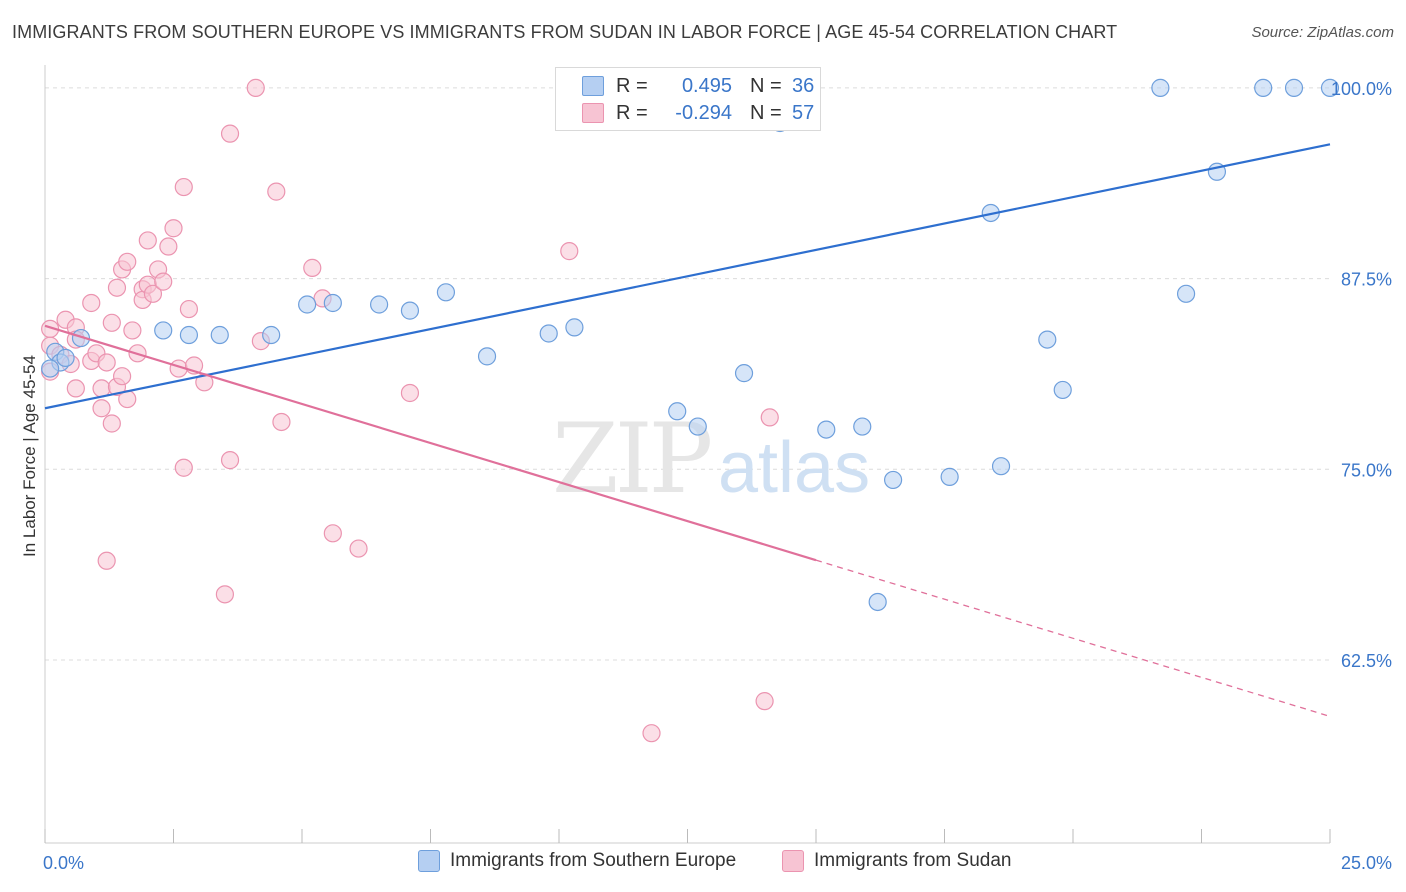 The image size is (1406, 892). Describe the element at coordinates (1366, 863) in the screenshot. I see `x-tick-label: 25.0%` at that location.